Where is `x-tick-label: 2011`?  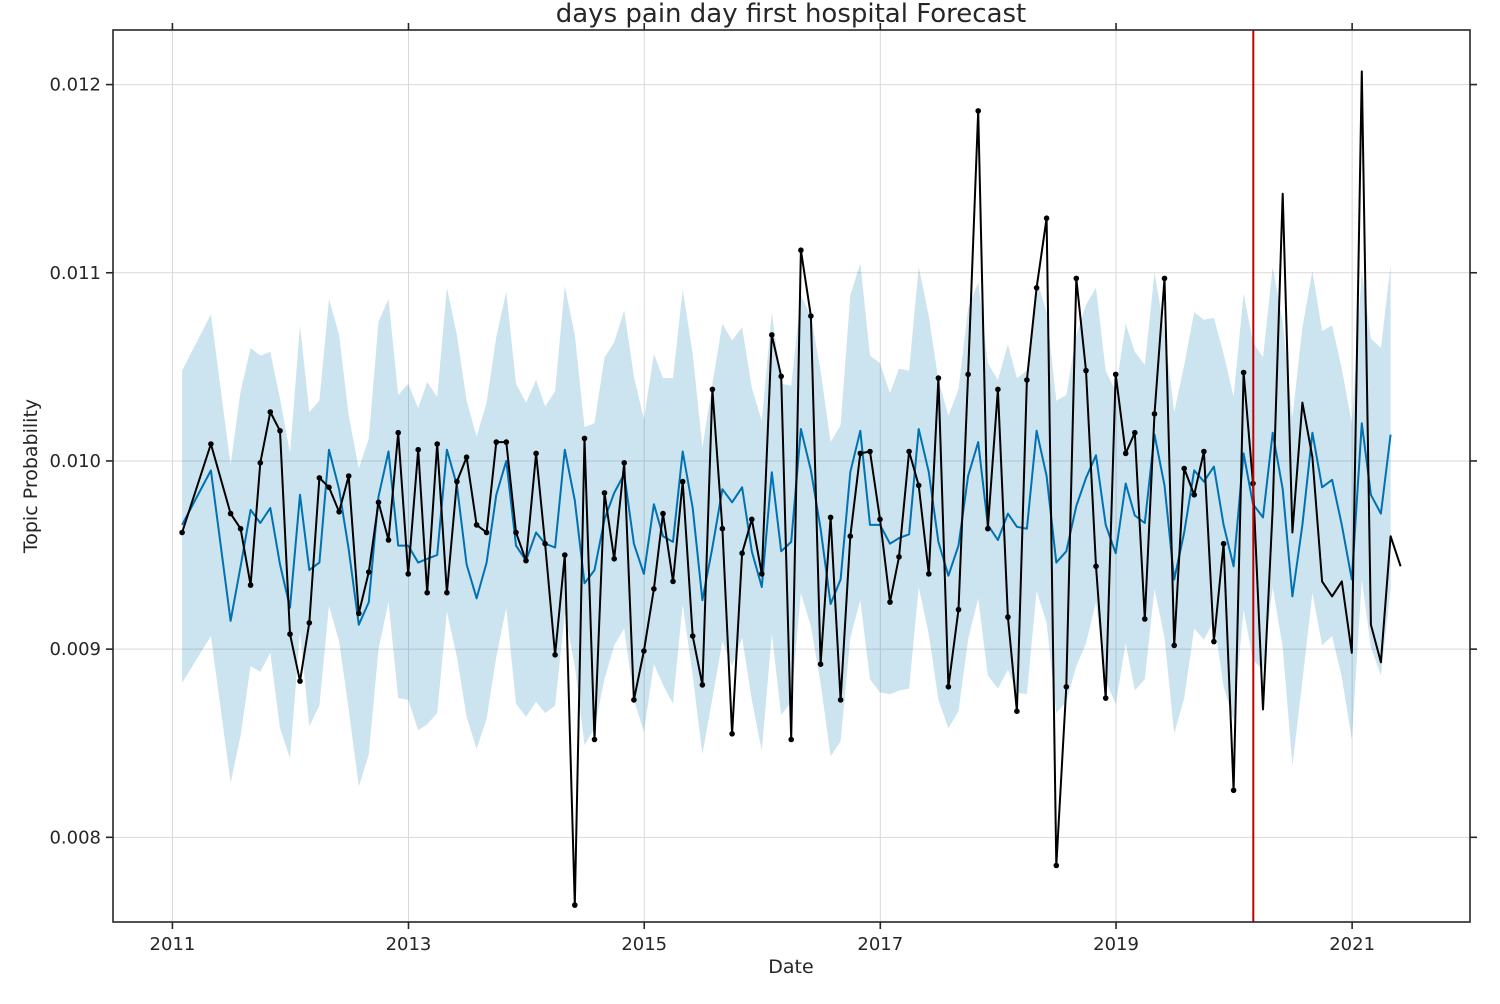
x-tick-label: 2011 is located at coordinates (173, 944).